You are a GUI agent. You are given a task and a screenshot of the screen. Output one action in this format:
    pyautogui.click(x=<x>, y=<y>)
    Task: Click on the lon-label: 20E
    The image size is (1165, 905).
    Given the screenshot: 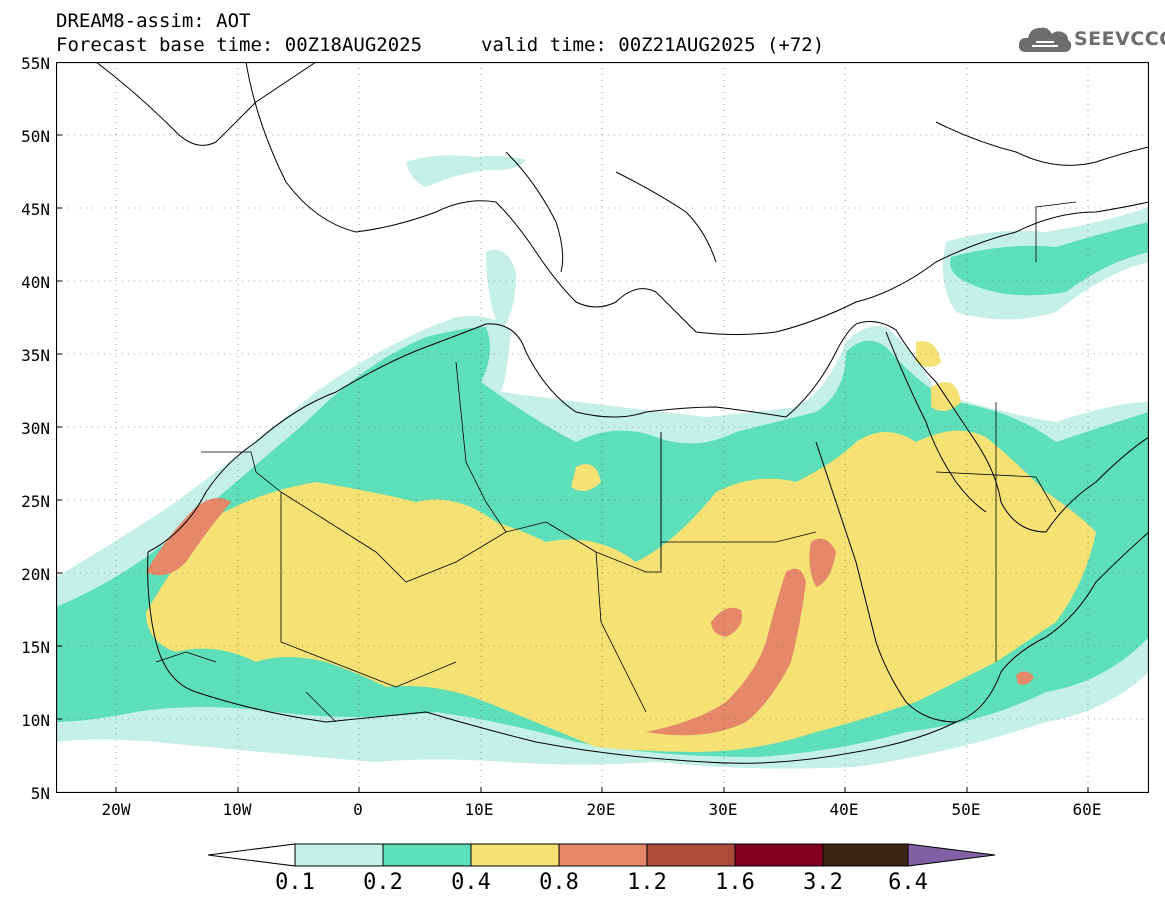 What is the action you would take?
    pyautogui.click(x=601, y=809)
    